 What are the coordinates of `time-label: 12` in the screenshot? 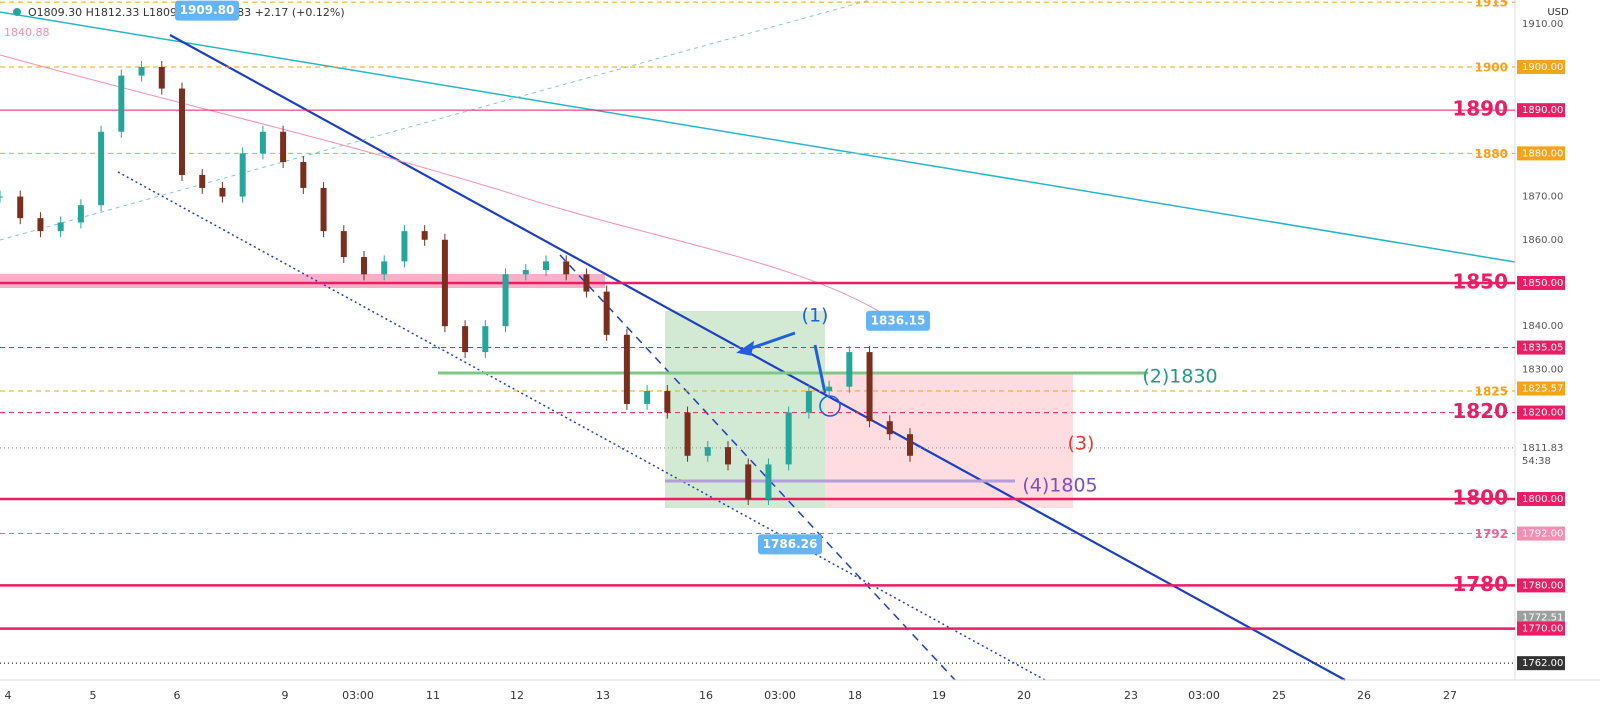 It's located at (517, 695).